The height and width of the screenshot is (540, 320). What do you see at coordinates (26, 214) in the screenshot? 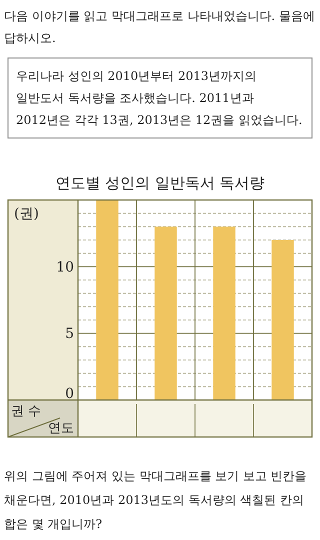
I see `y-axis-title: (권)` at bounding box center [26, 214].